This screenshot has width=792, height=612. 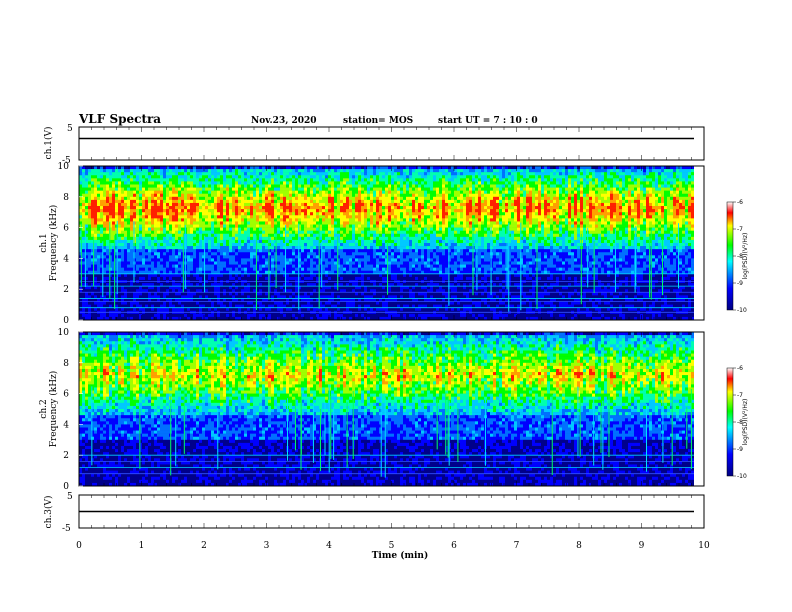 I want to click on ch1-spec-ytick-8: 8, so click(x=66, y=198).